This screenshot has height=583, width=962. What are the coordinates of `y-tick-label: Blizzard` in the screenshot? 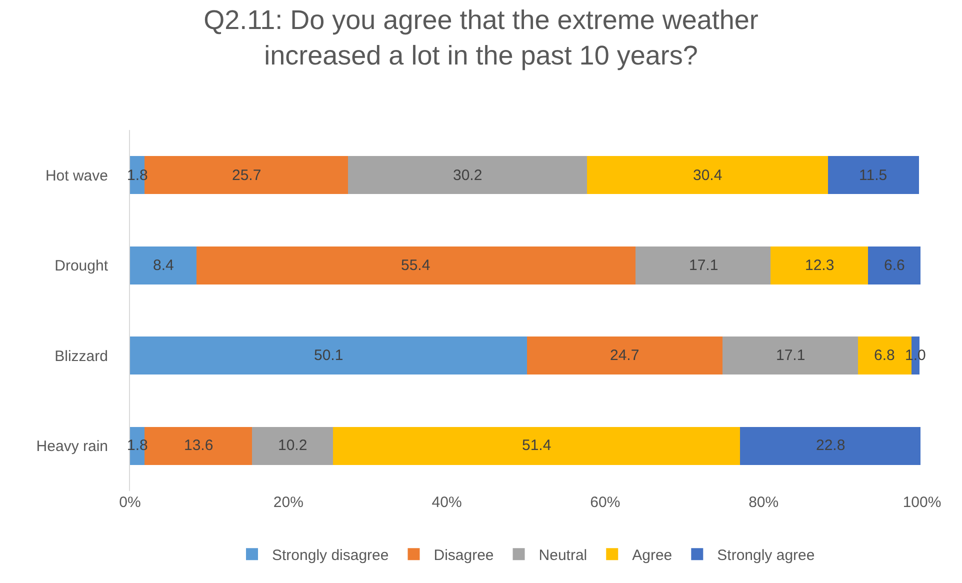 It's located at (81, 356).